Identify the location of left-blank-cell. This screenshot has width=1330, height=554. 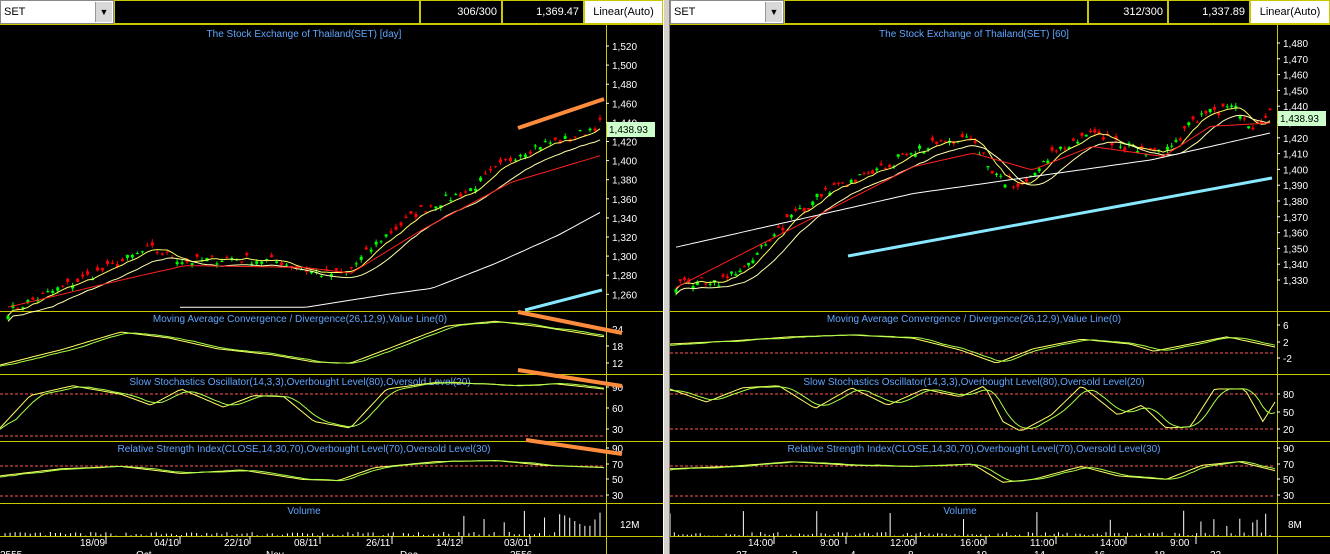
(267, 12).